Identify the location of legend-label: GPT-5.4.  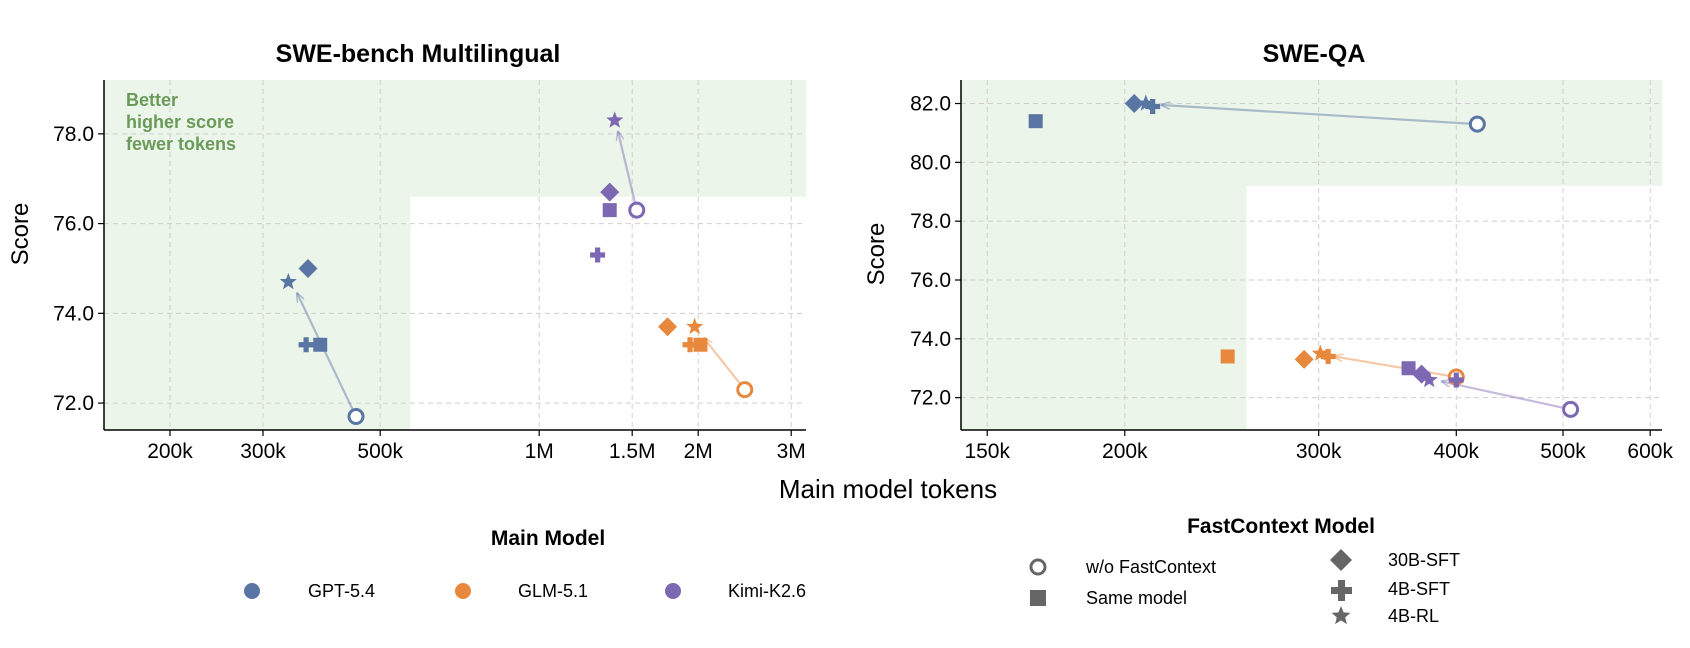
(341, 591).